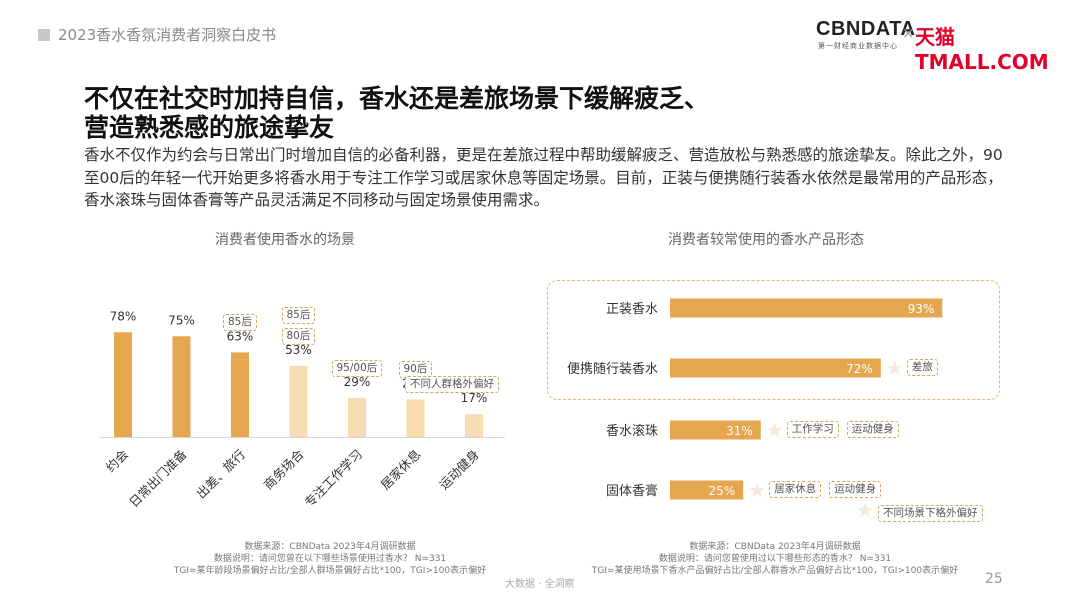 The width and height of the screenshot is (1080, 608). What do you see at coordinates (755, 410) in the screenshot?
I see `product-form-bar-chart: 正装香水 93% 便携随行装香水 72% ★ 香水滚珠 31% ★ 固体香膏 25% ★ ★` at bounding box center [755, 410].